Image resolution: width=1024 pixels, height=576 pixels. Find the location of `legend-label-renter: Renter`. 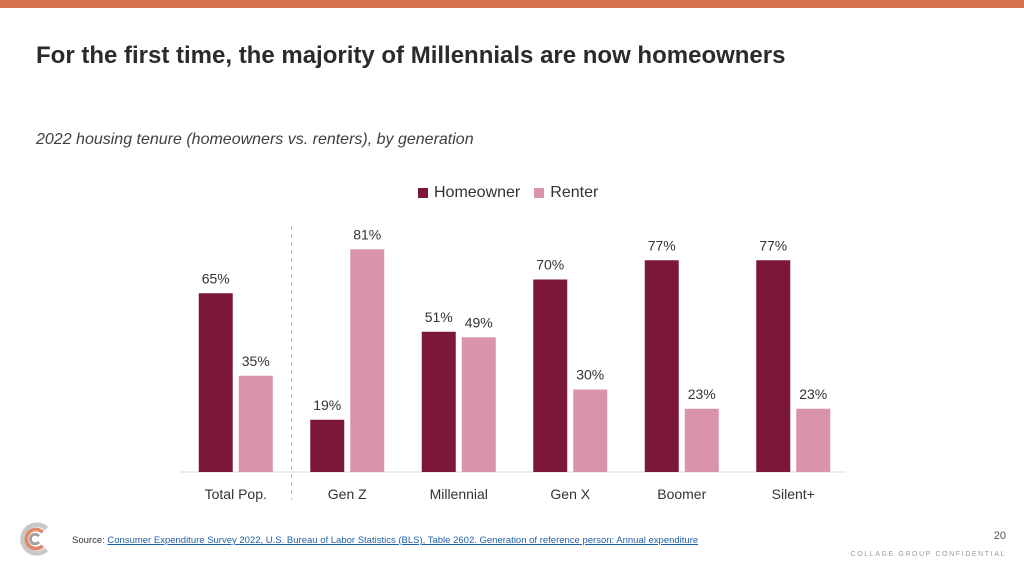

legend-label-renter: Renter is located at coordinates (574, 192).